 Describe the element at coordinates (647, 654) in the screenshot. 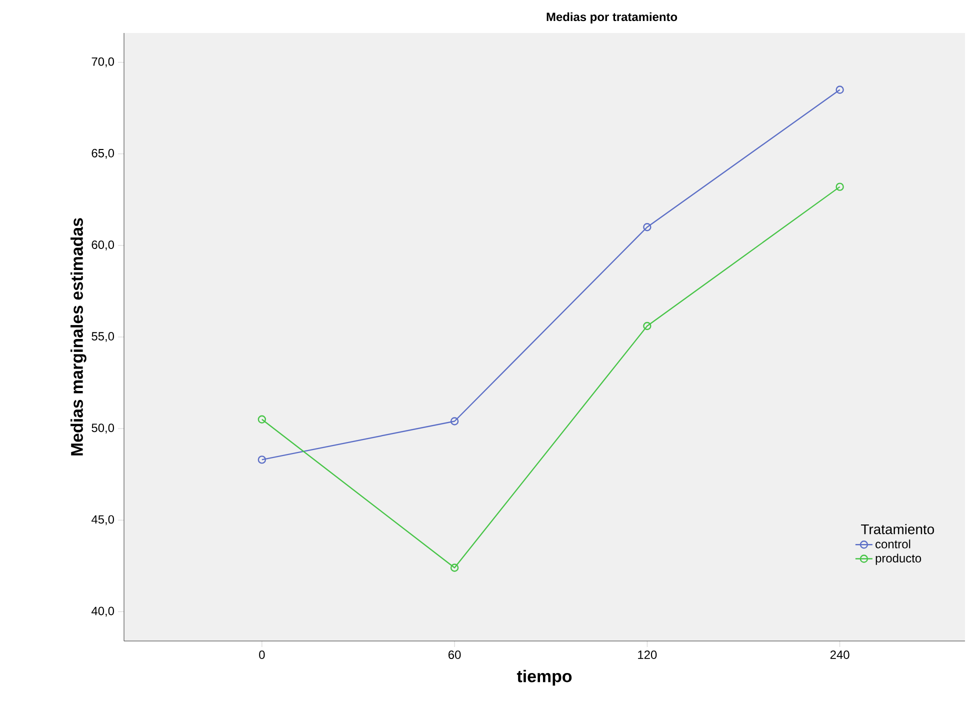

I see `x-tick-label: 120` at that location.